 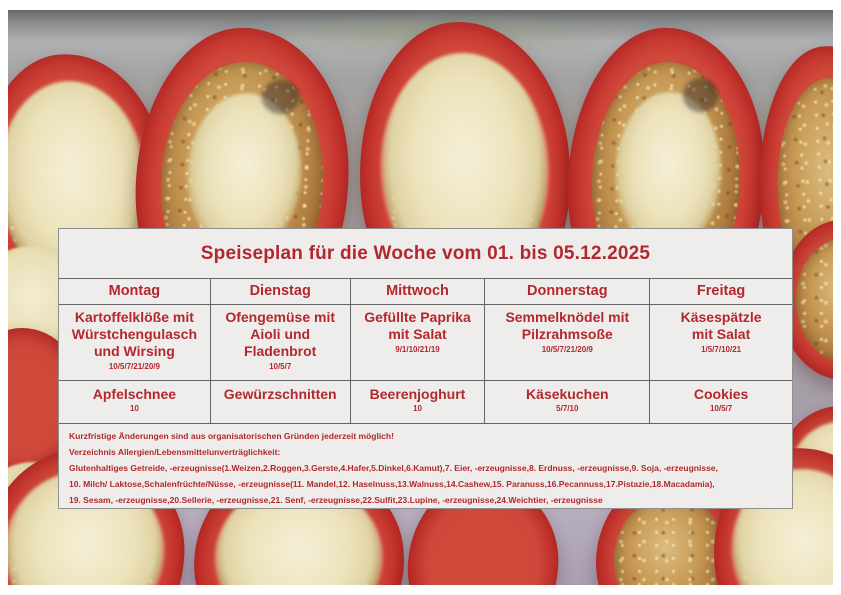 I want to click on meal-name: Ofengemüse mit Aioli und Fladenbrot, so click(x=280, y=334).